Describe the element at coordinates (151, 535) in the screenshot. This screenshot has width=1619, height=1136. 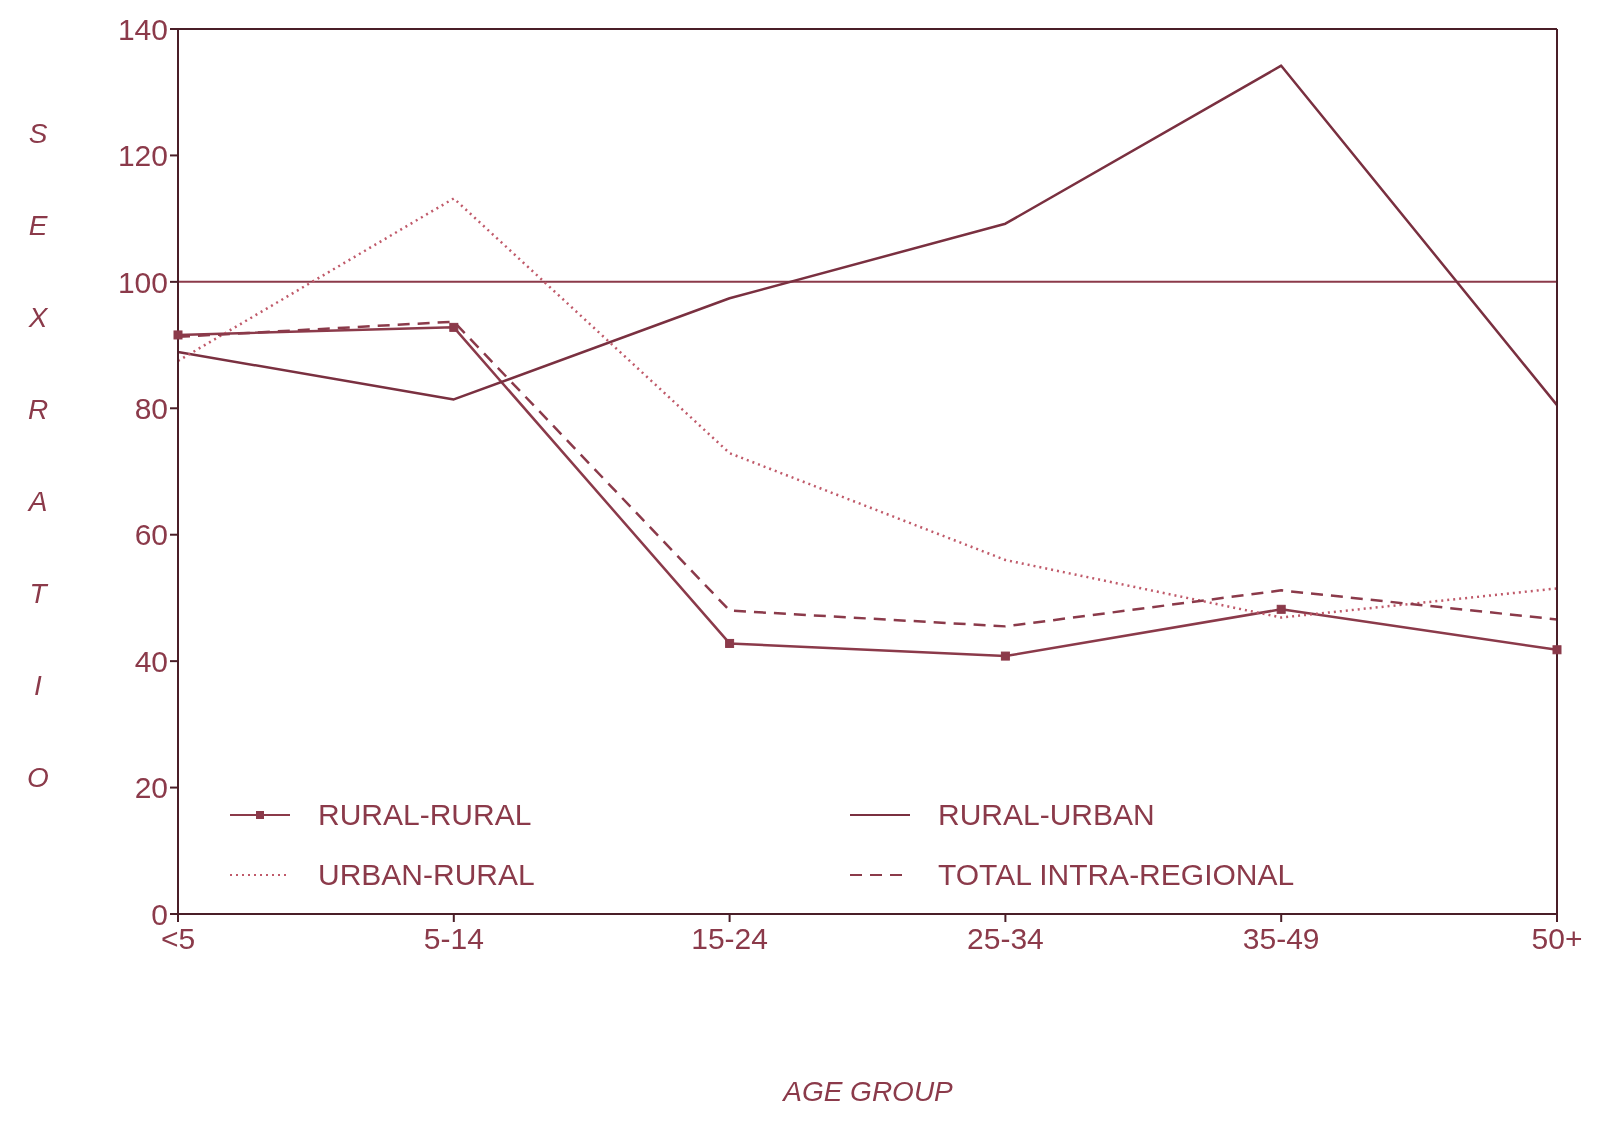
I see `y-tick-label: 60` at that location.